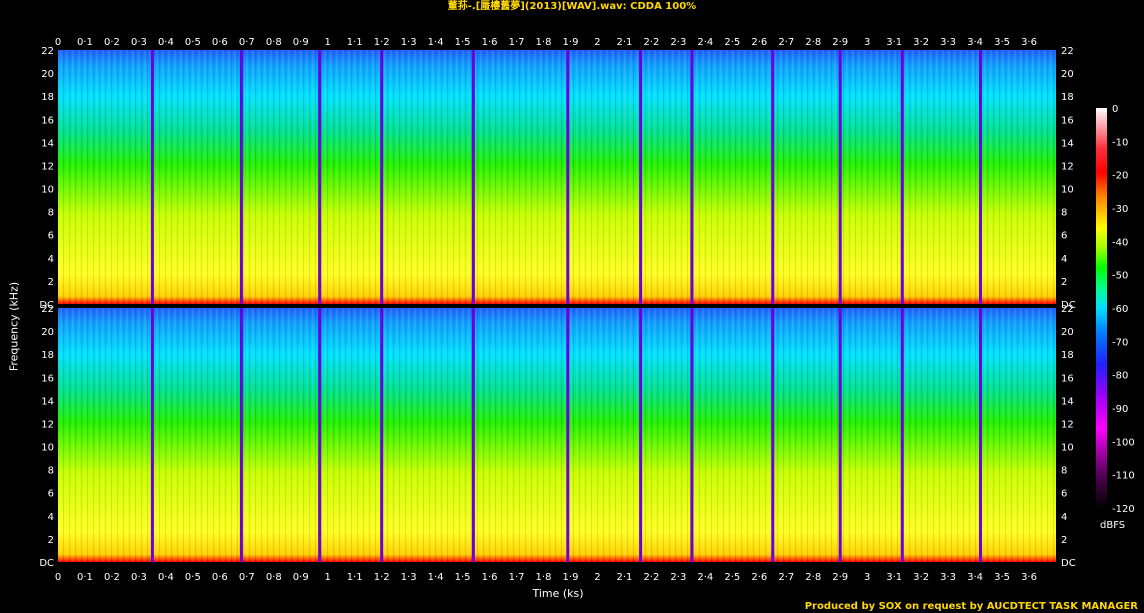  I want to click on y-tick-right: 22, so click(1067, 51).